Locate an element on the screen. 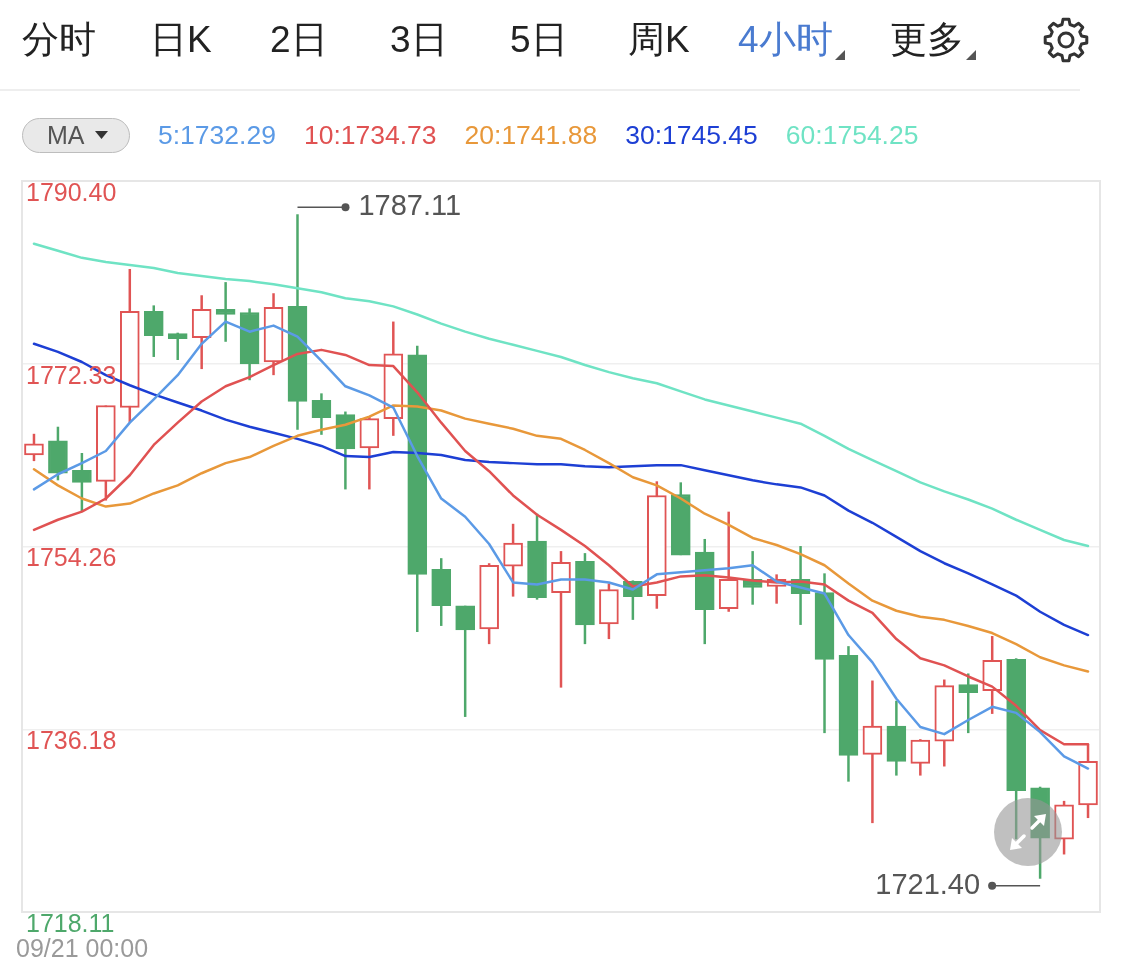 This screenshot has width=1125, height=974. y-tick-label: 1754.26 is located at coordinates (71, 557).